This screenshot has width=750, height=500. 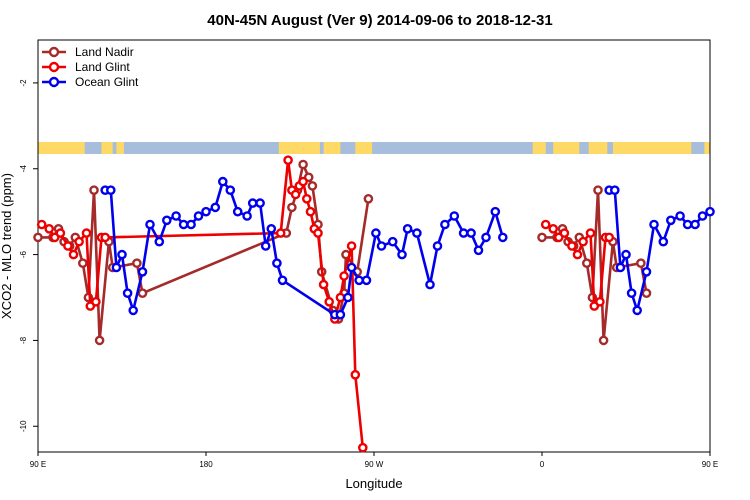 What do you see at coordinates (206, 464) in the screenshot?
I see `x-tick-label: 180` at bounding box center [206, 464].